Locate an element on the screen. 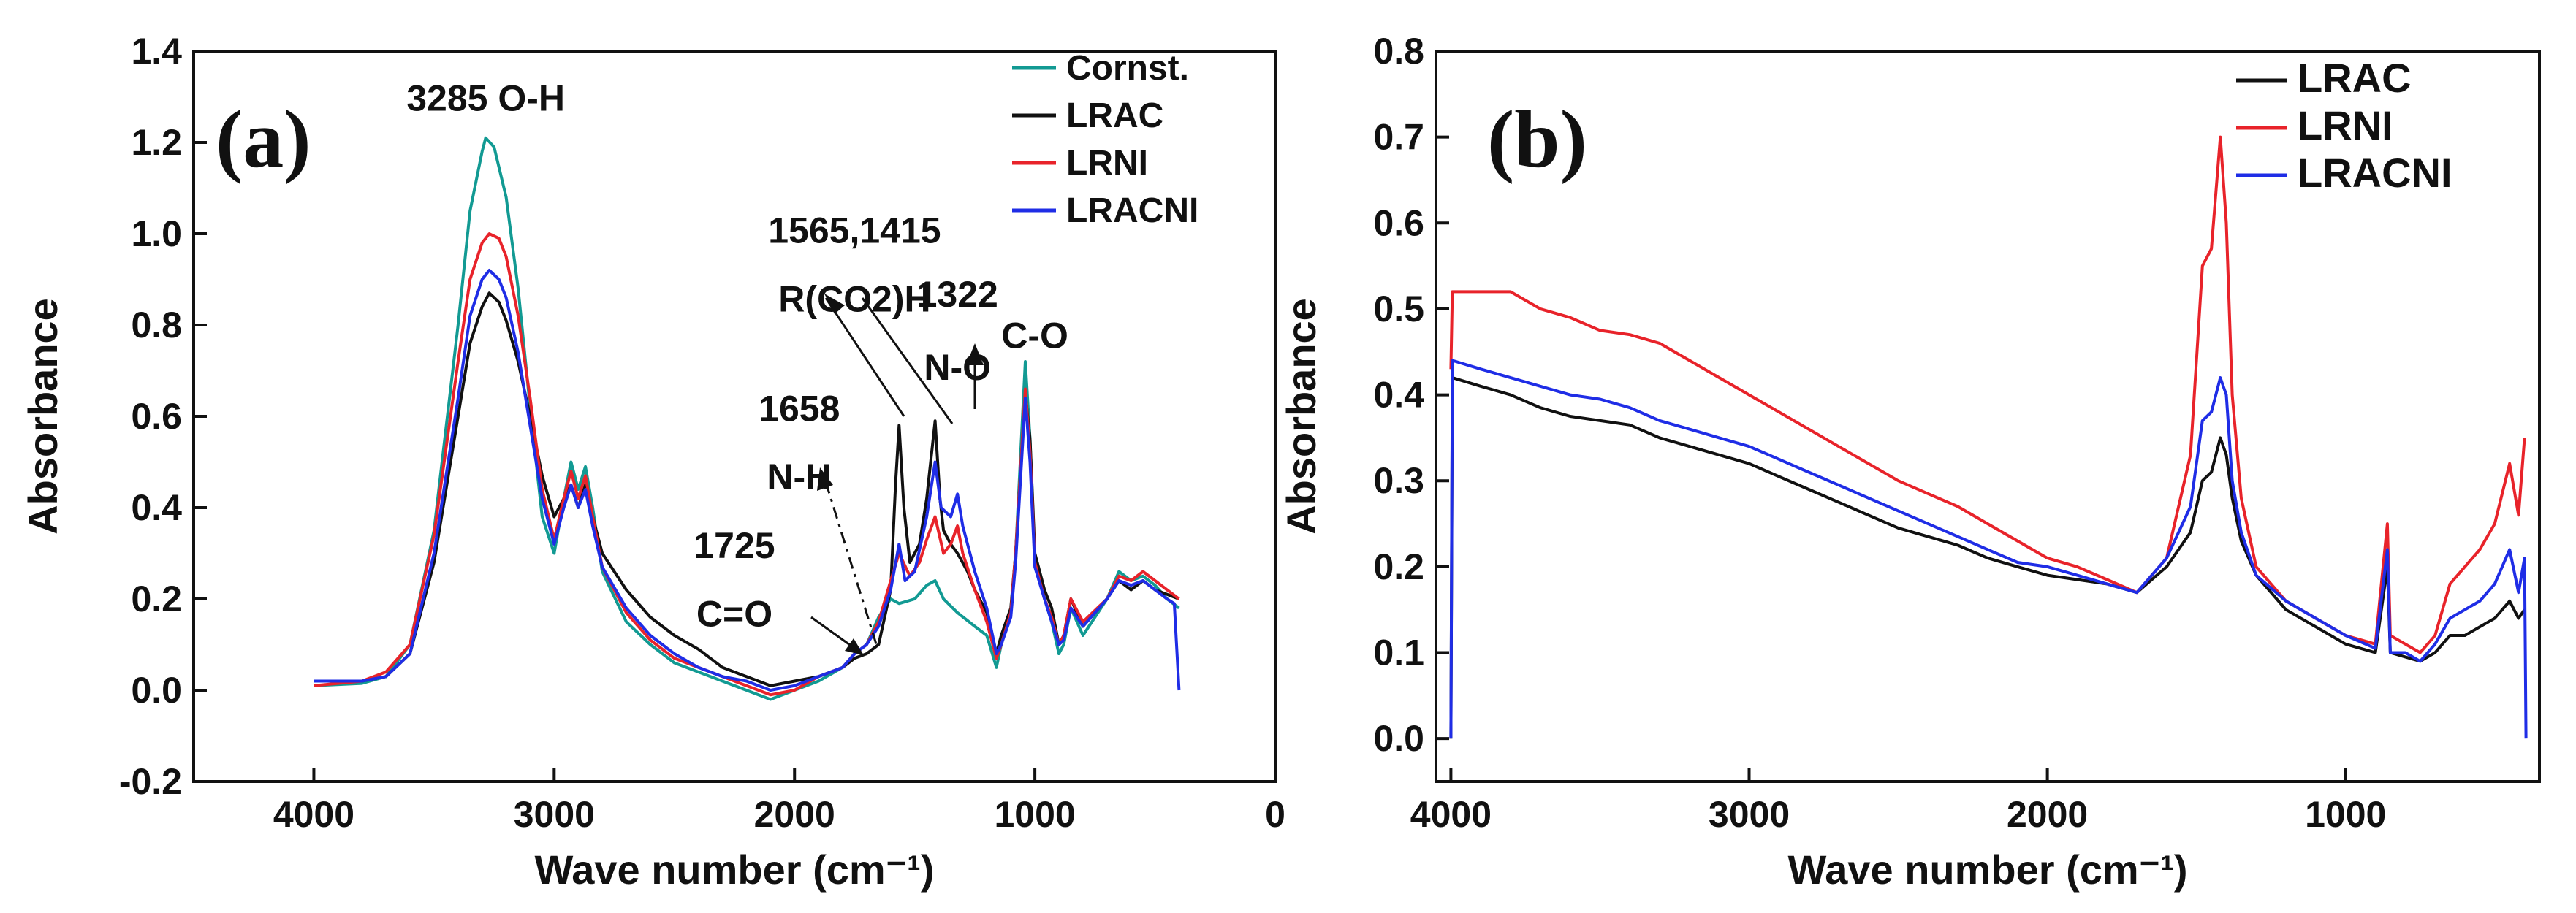 This screenshot has height=913, width=2576. annotation-label: C=O is located at coordinates (734, 615).